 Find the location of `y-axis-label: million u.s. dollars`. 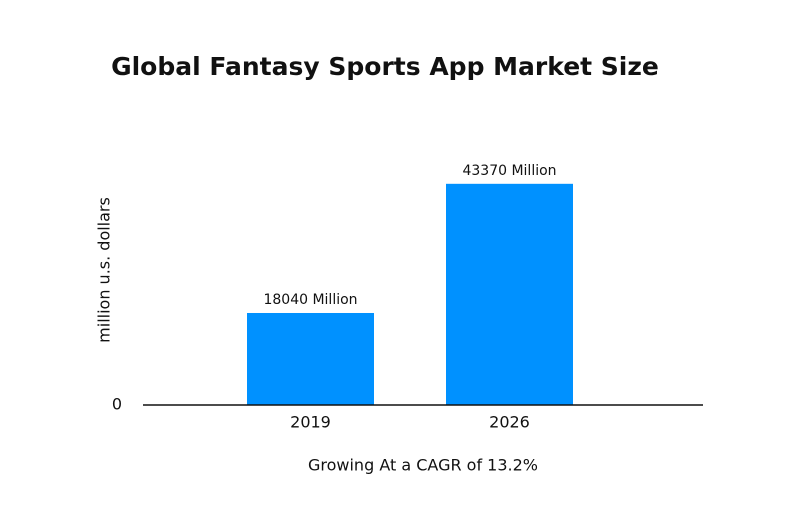

y-axis-label: million u.s. dollars is located at coordinates (104, 270).